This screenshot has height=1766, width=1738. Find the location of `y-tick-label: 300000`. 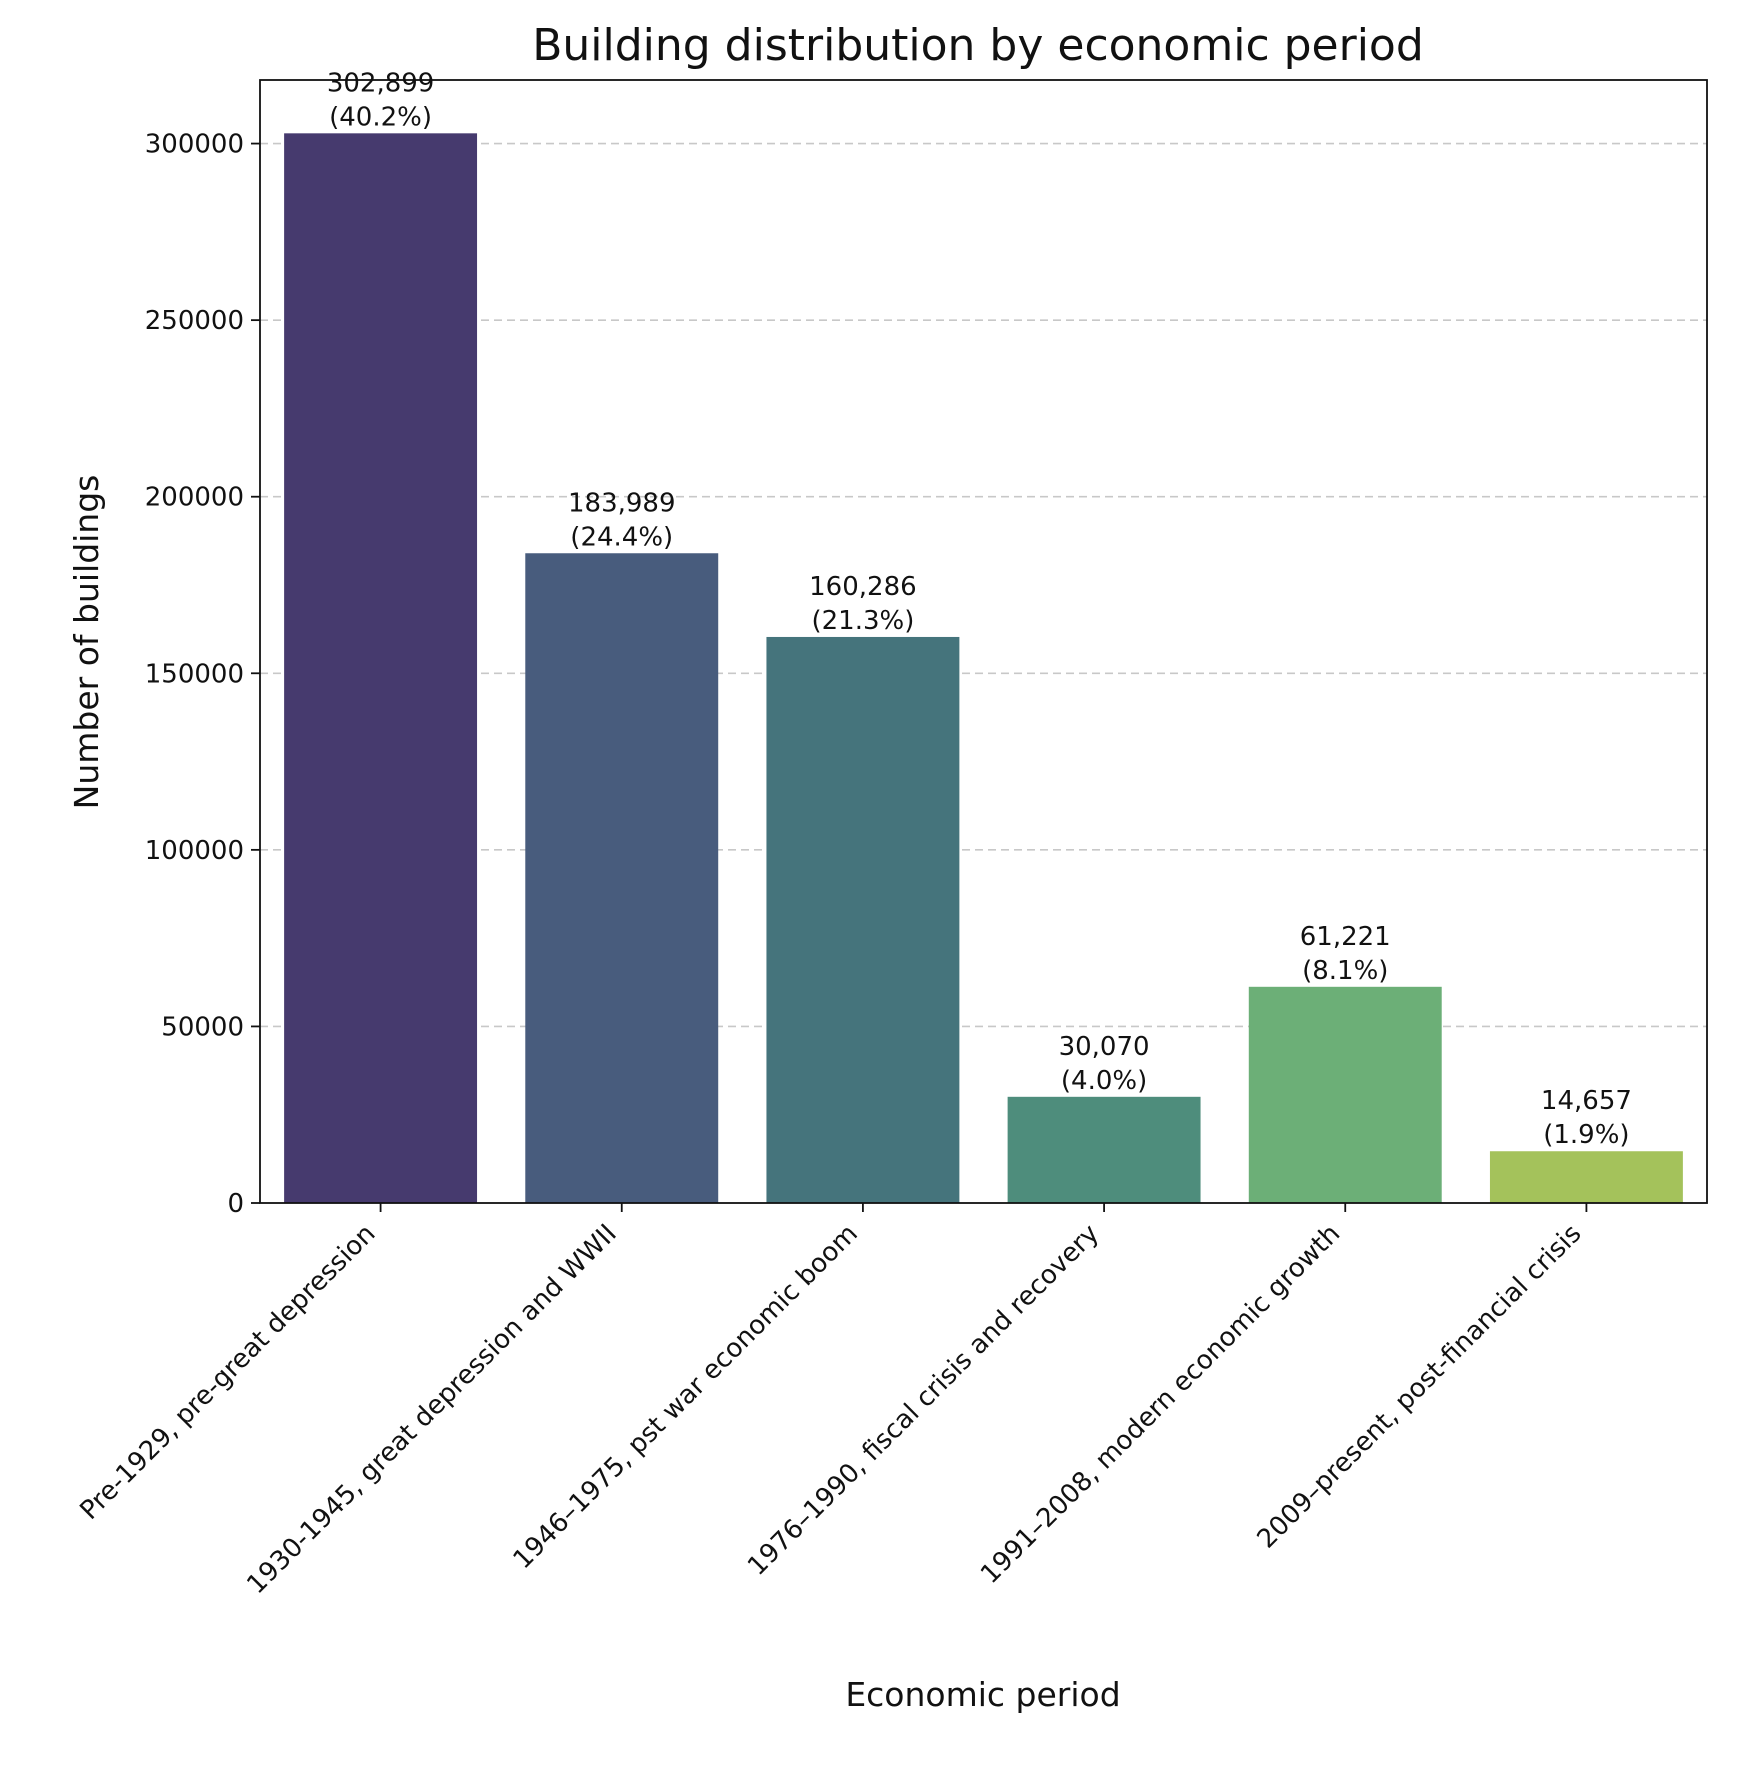

y-tick-label: 300000 is located at coordinates (194, 145).